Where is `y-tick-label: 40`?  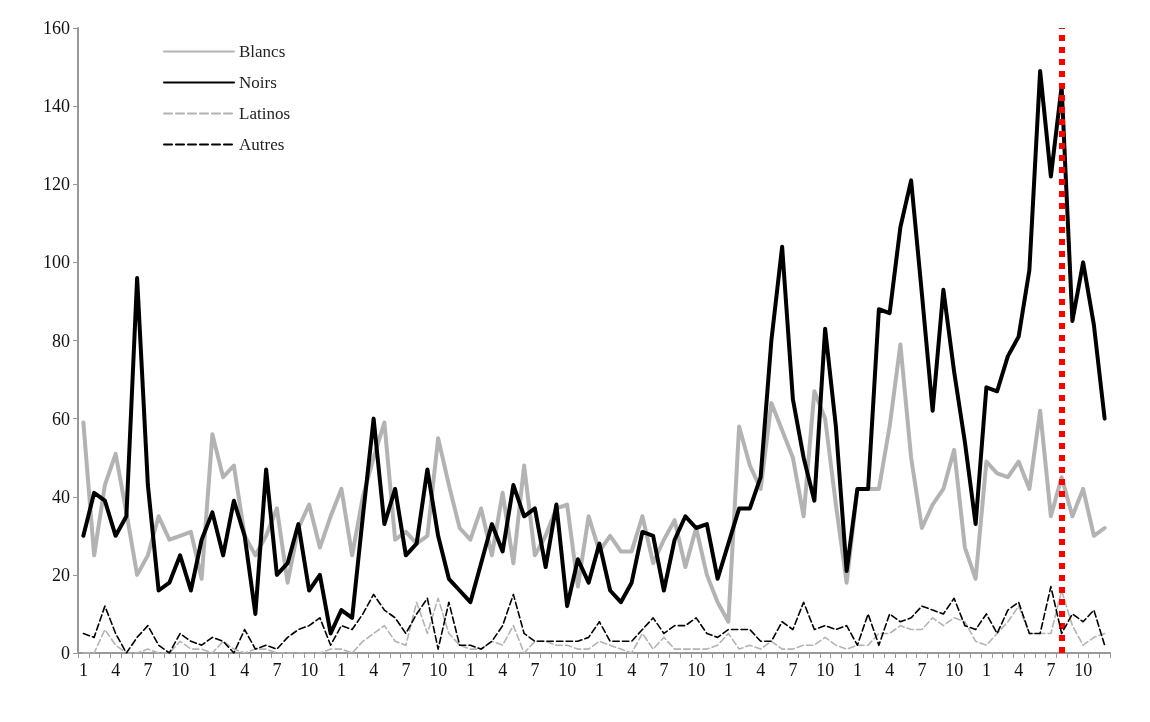
y-tick-label: 40 is located at coordinates (61, 496).